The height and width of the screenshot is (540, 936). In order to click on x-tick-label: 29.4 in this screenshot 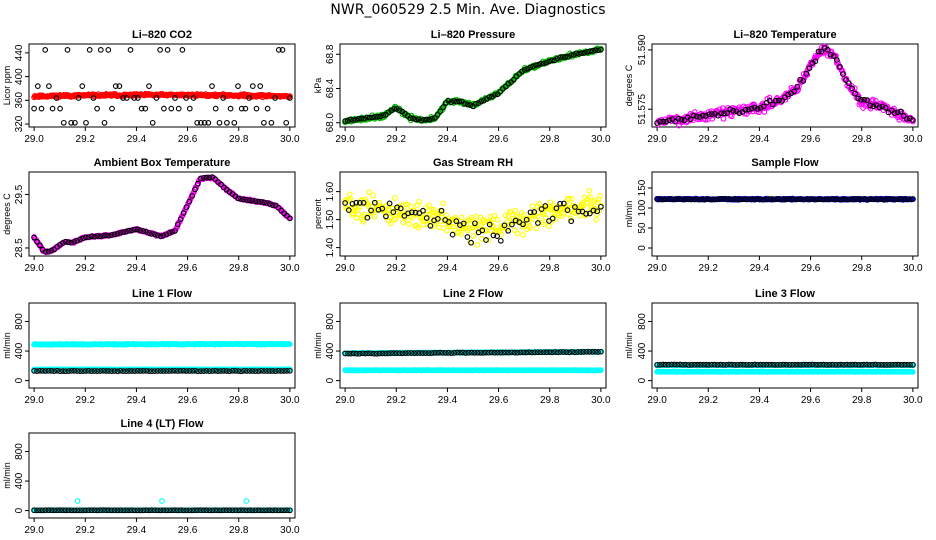, I will do `click(448, 139)`.